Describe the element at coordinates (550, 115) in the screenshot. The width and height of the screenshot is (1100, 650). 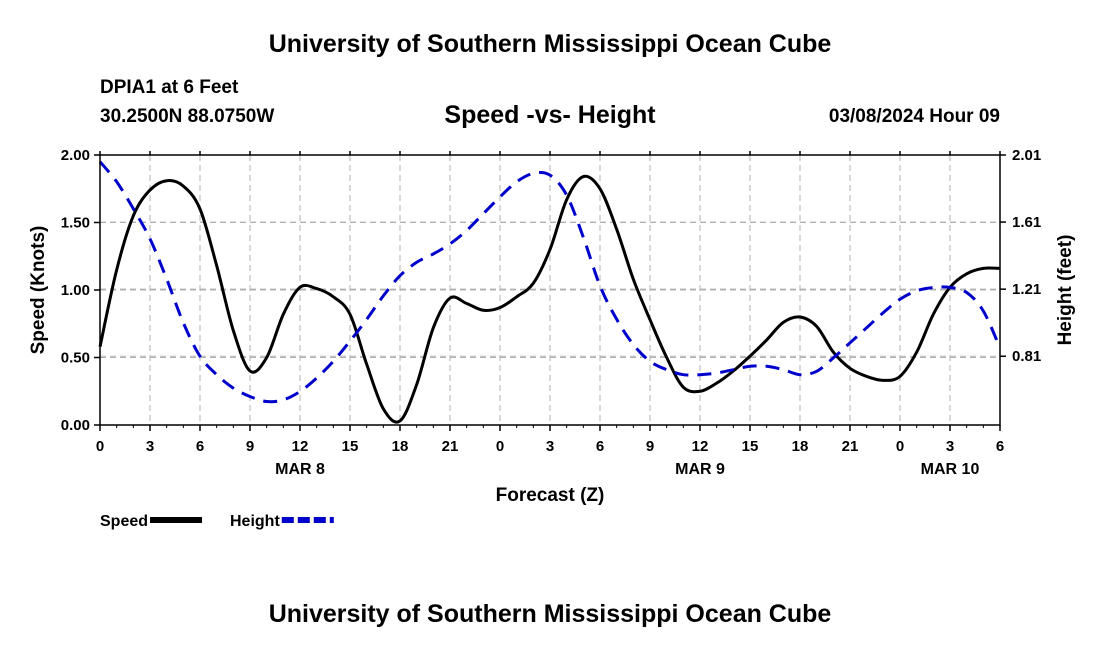
I see `chart-subtitle: Speed -vs- Height` at that location.